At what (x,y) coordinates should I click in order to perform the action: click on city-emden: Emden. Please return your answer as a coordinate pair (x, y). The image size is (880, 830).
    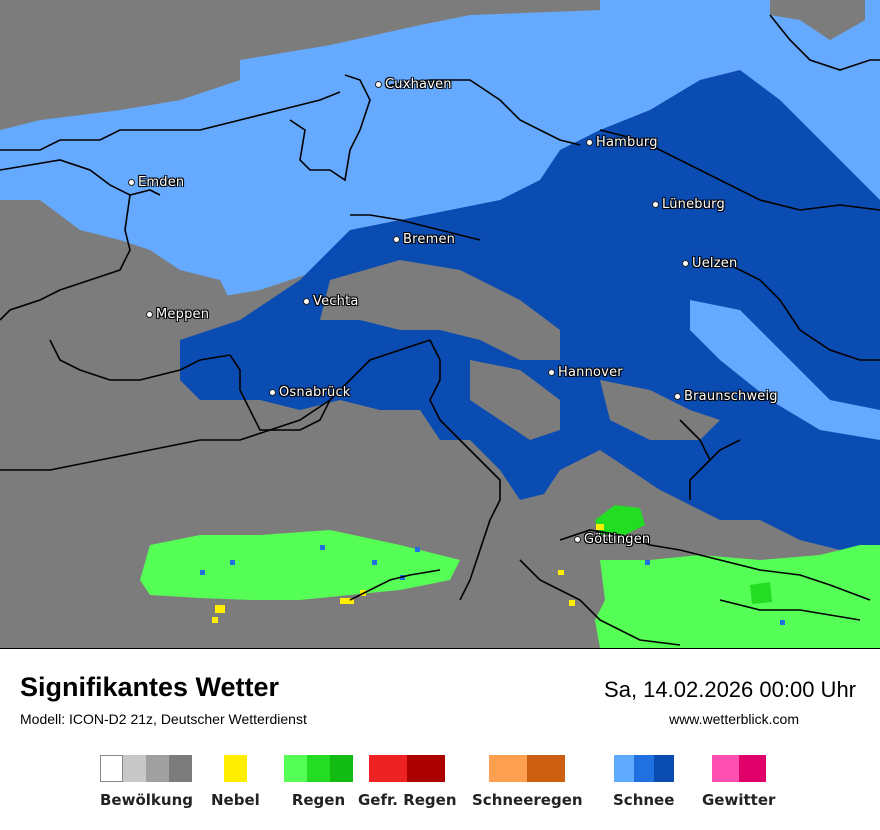
    Looking at the image, I should click on (156, 182).